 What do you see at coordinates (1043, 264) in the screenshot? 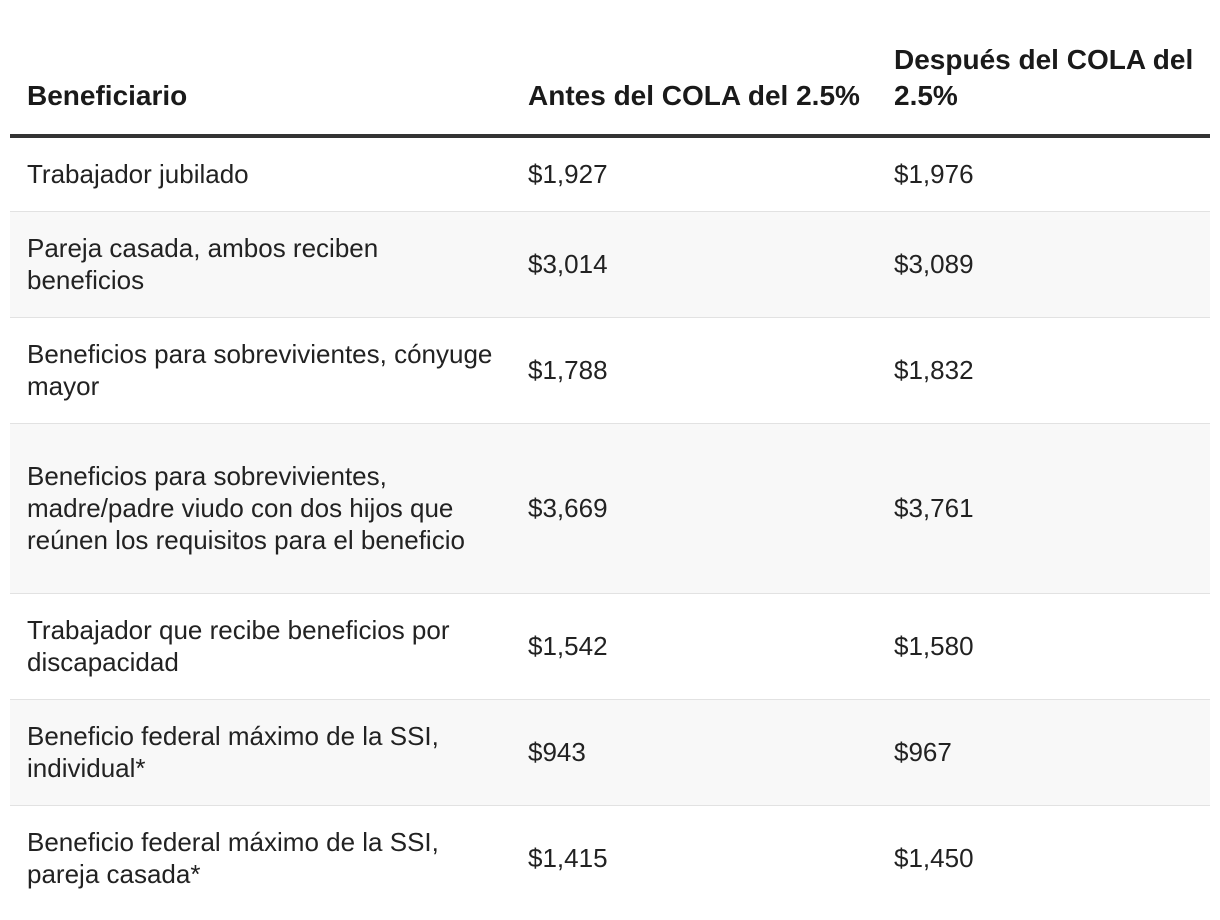
I see `cell-after-cola: $3,089` at bounding box center [1043, 264].